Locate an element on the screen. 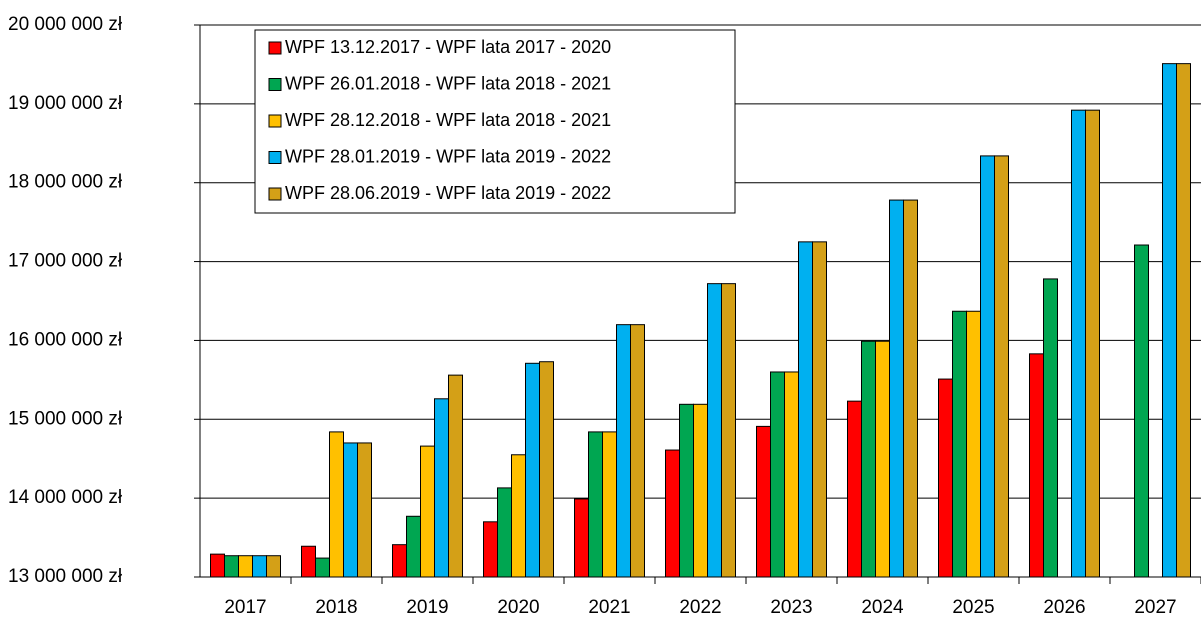 This screenshot has height=619, width=1201. x-tick-label: 2027 is located at coordinates (1155, 607).